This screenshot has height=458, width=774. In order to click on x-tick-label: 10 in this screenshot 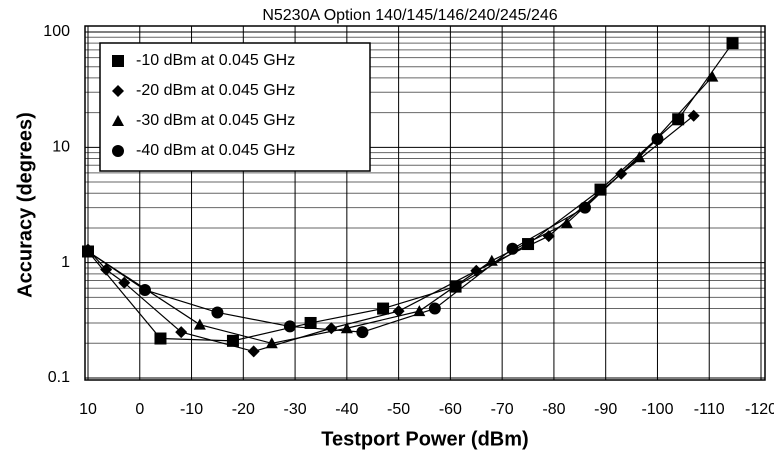, I will do `click(88, 409)`.